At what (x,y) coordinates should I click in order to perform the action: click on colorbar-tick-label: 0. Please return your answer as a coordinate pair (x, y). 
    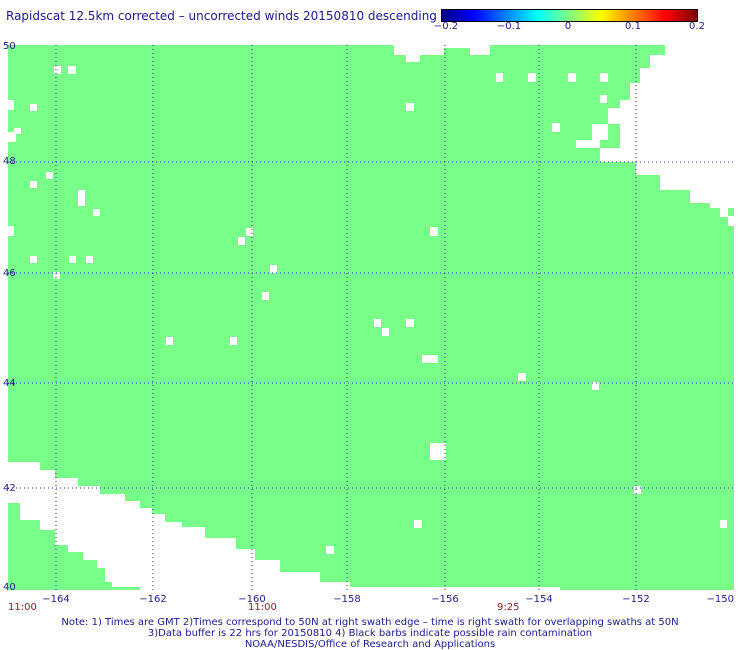
    Looking at the image, I should click on (568, 26).